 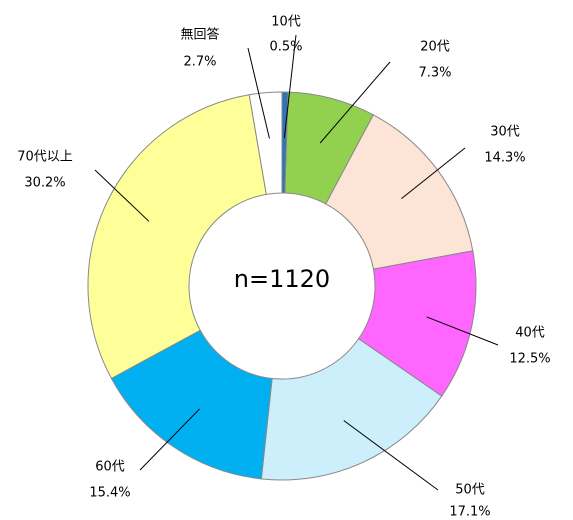 What do you see at coordinates (286, 22) in the screenshot?
I see `category-label: 10代` at bounding box center [286, 22].